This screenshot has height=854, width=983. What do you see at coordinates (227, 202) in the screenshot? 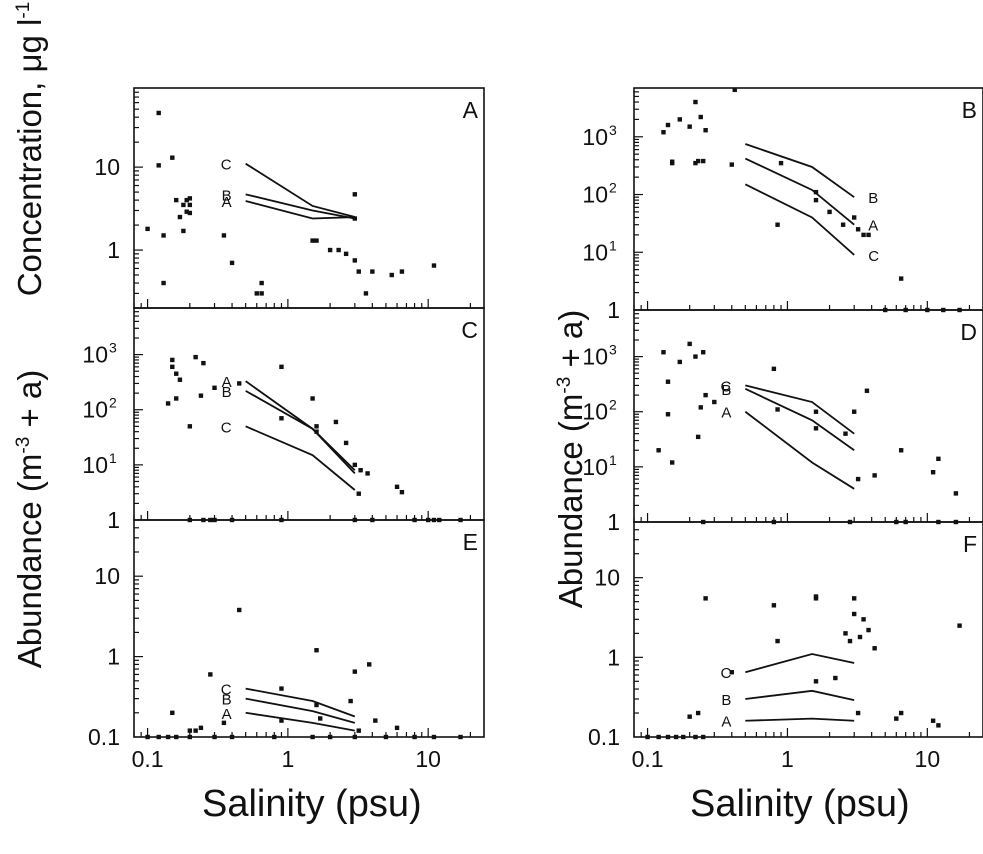
I see `curve-label-a-a: A` at bounding box center [227, 202].